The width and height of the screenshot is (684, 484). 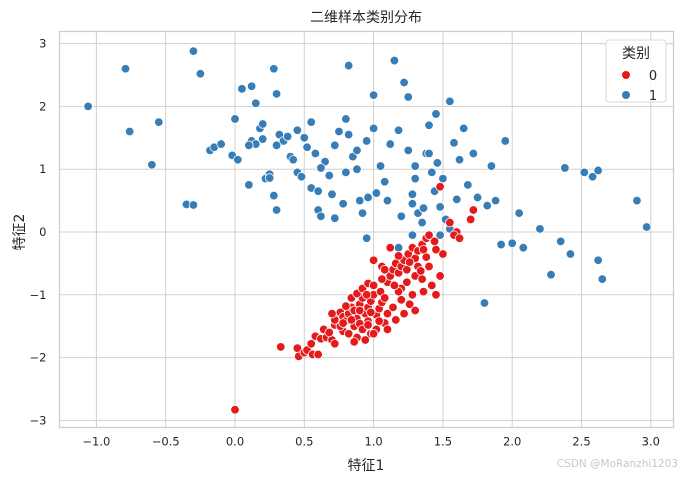 I want to click on y-tick-label: −2, so click(x=38, y=358).